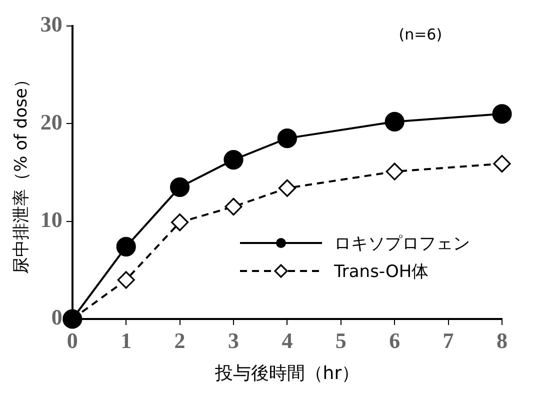 The width and height of the screenshot is (540, 397). What do you see at coordinates (233, 340) in the screenshot?
I see `x-tick-label: 3` at bounding box center [233, 340].